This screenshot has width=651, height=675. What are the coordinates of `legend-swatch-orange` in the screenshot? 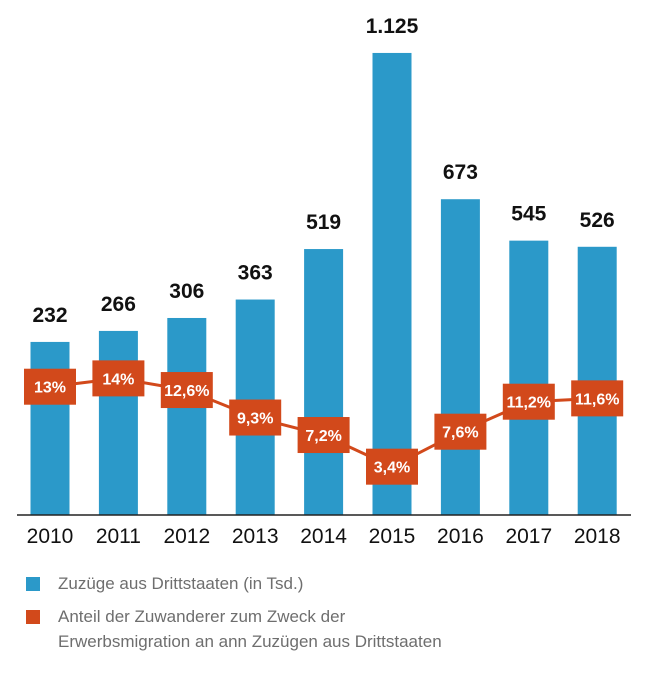 It's located at (33, 617).